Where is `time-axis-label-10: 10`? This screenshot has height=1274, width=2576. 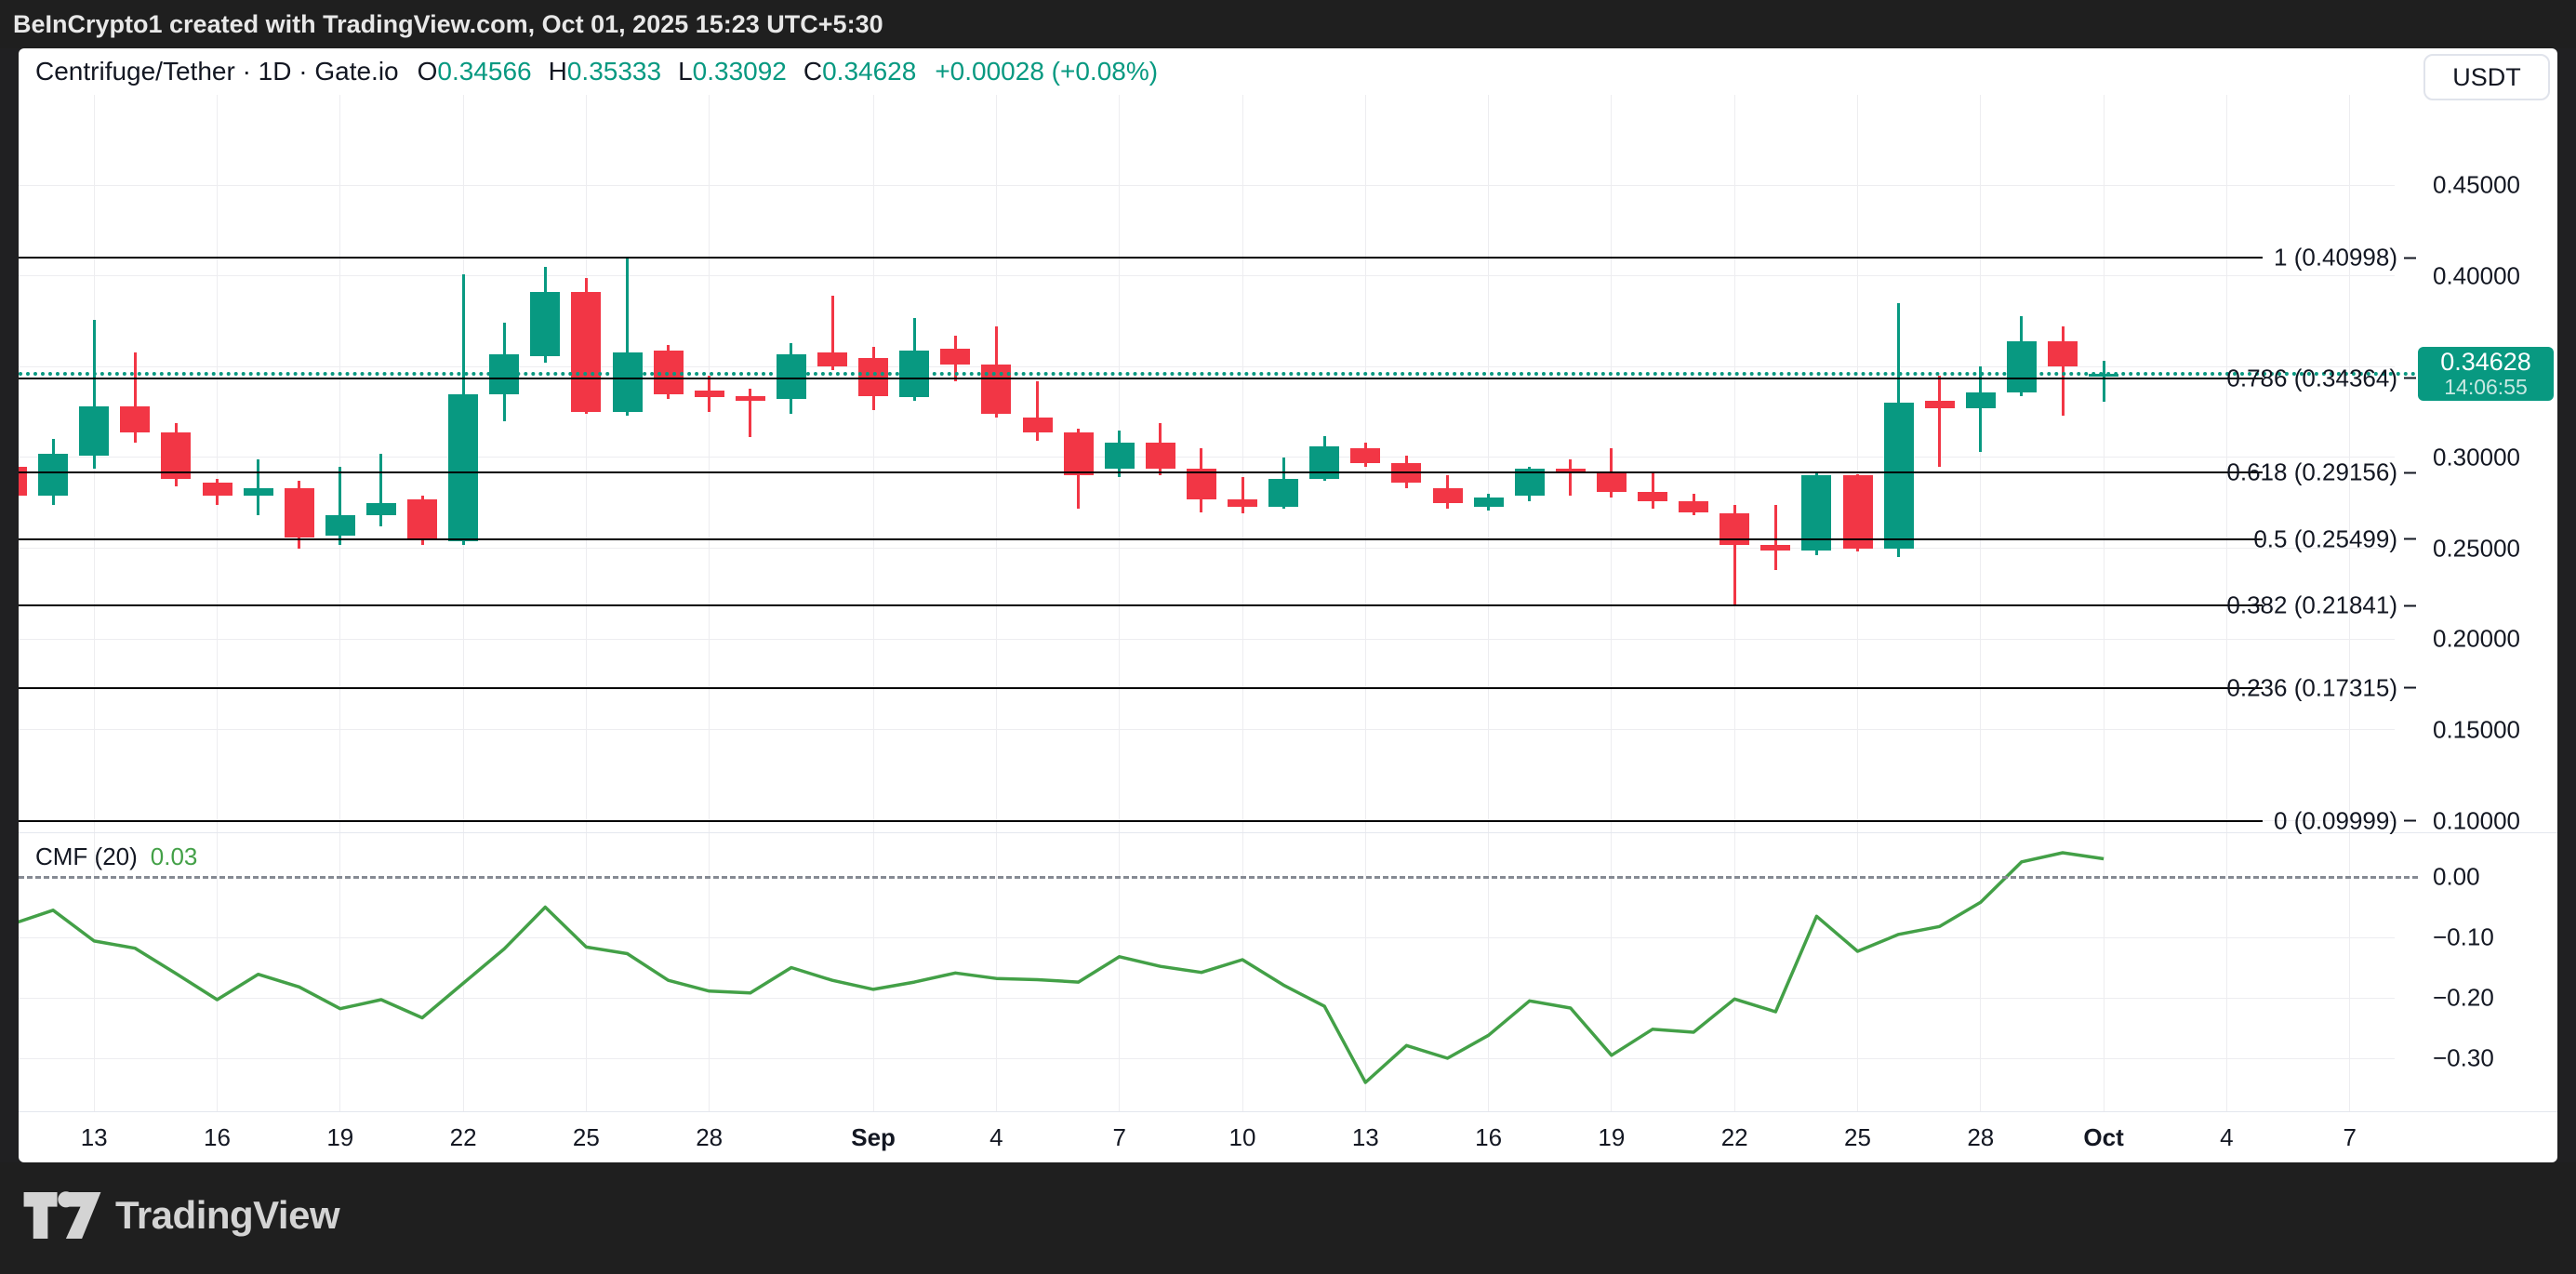 time-axis-label-10: 10 is located at coordinates (1242, 1137).